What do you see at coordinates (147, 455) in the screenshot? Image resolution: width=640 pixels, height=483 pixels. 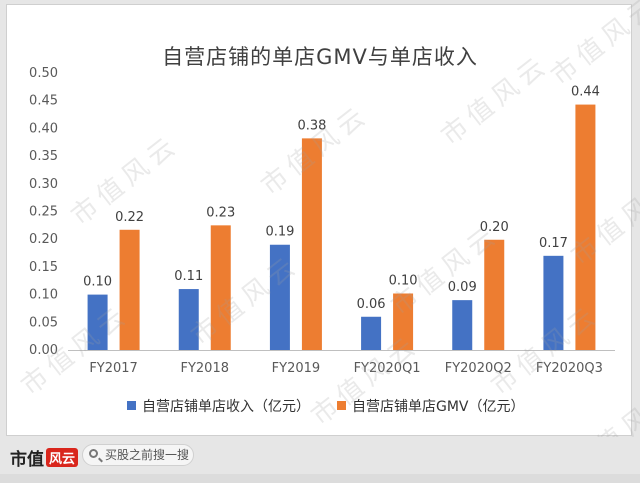 I see `search-placeholder: 买股之前搜一搜` at bounding box center [147, 455].